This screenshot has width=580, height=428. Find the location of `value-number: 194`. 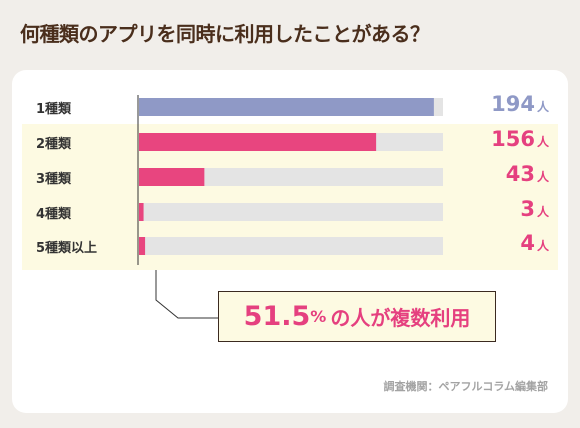

value-number: 194 is located at coordinates (513, 104).